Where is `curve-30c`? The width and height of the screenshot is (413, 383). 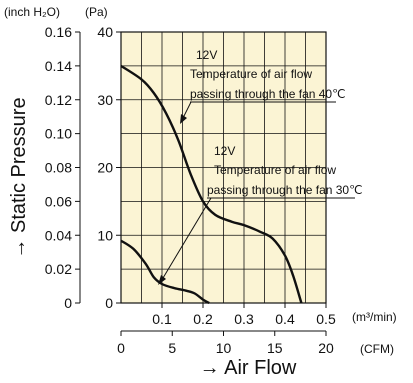 curve-30c is located at coordinates (165, 272).